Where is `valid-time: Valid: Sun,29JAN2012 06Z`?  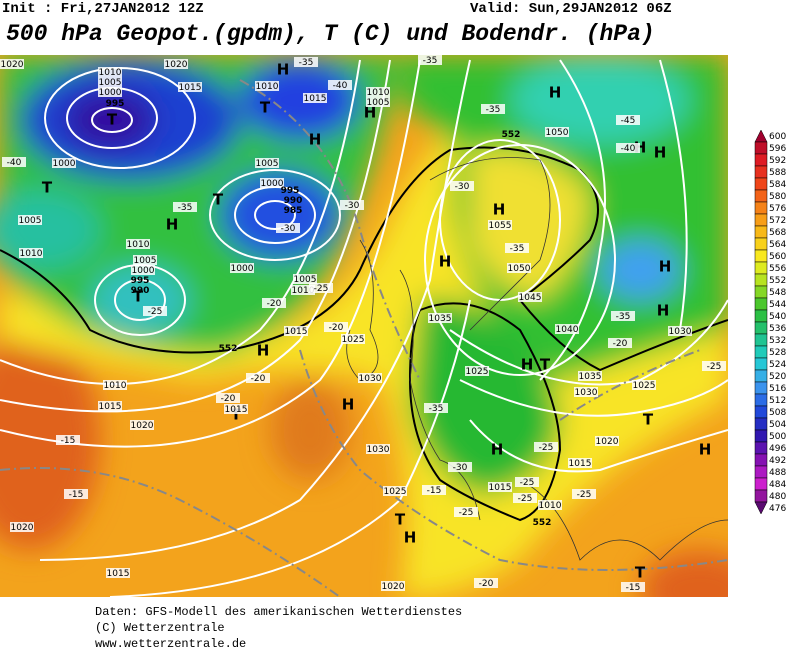 valid-time: Valid: Sun,29JAN2012 06Z is located at coordinates (571, 9).